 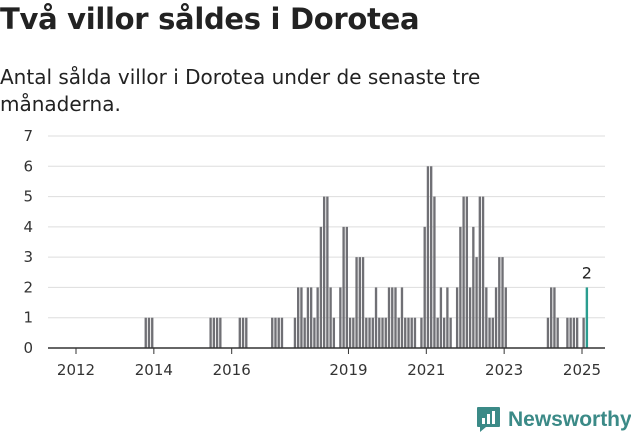 I want to click on x-tick-label: 2012, so click(x=76, y=370).